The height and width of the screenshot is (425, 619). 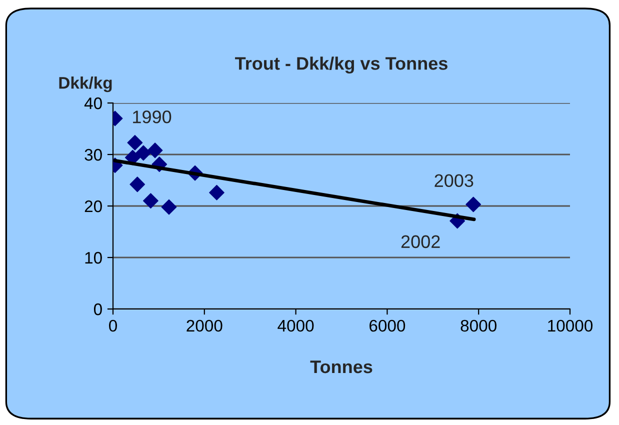 I want to click on x-tick-label: 8000, so click(x=478, y=326).